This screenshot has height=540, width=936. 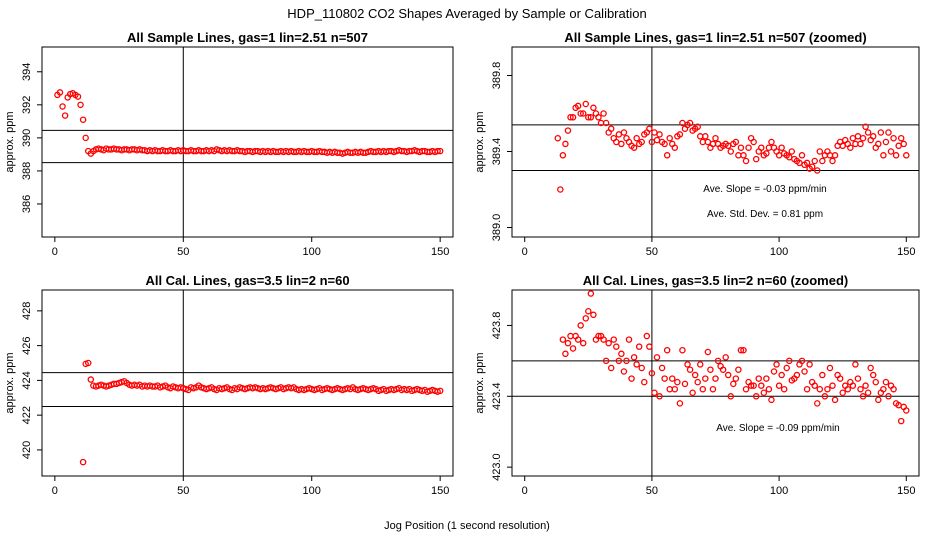 What do you see at coordinates (27, 311) in the screenshot?
I see `y-tick-label: 428` at bounding box center [27, 311].